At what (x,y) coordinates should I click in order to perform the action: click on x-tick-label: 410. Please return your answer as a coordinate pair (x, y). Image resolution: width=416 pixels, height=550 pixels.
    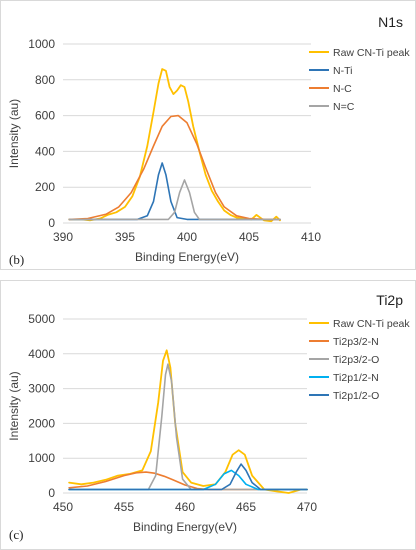
    Looking at the image, I should click on (311, 237).